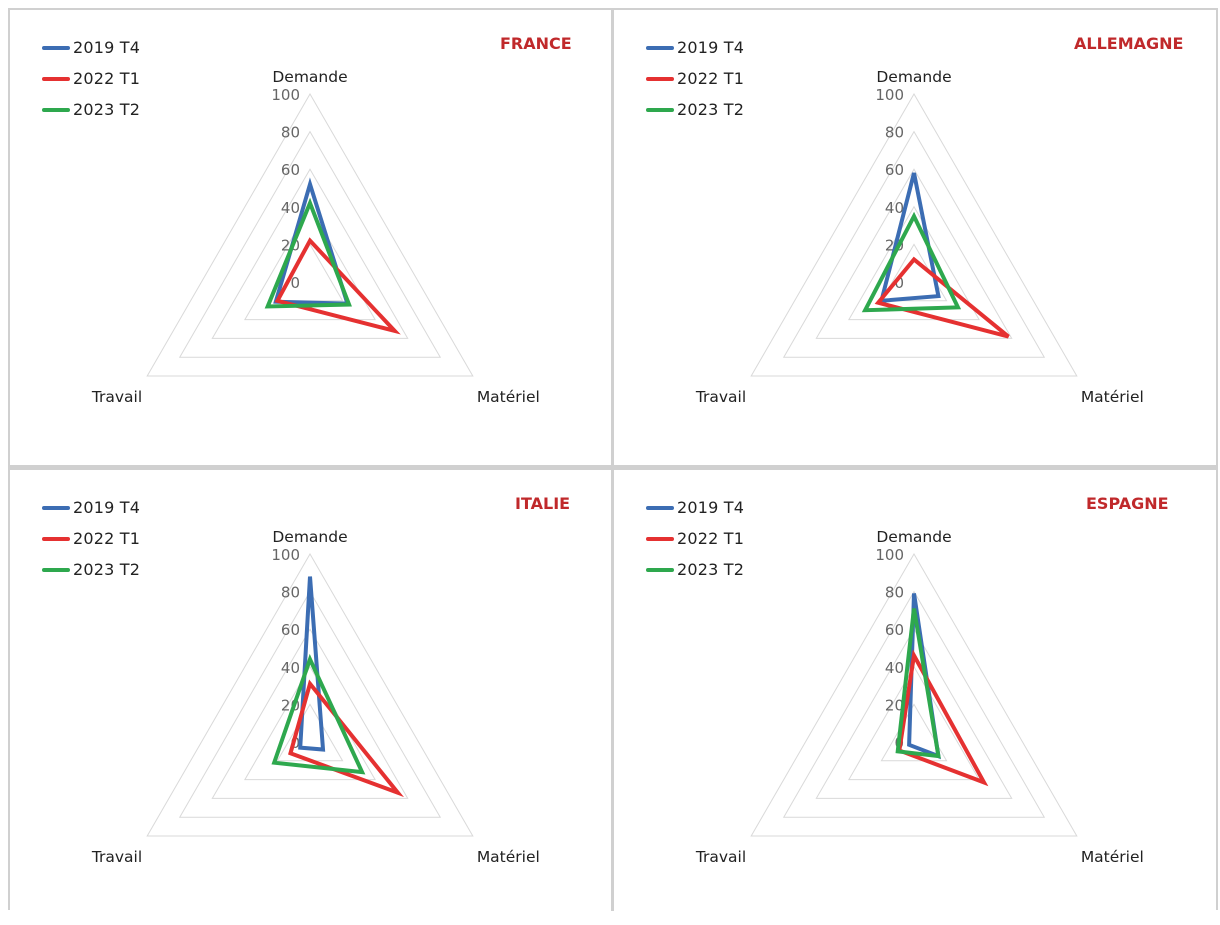  What do you see at coordinates (1129, 43) in the screenshot?
I see `chart-title: ALLEMAGNE` at bounding box center [1129, 43].